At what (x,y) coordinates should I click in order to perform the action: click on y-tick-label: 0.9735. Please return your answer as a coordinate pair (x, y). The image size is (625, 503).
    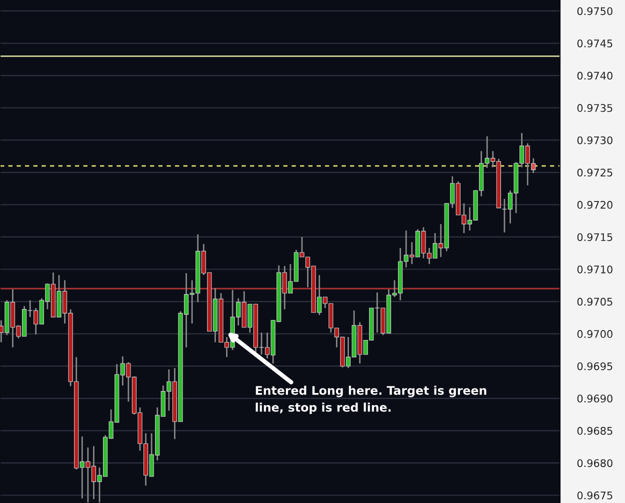
    Looking at the image, I should click on (594, 108).